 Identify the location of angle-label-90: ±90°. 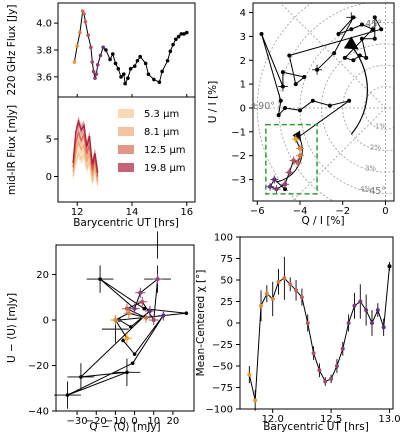
(262, 106).